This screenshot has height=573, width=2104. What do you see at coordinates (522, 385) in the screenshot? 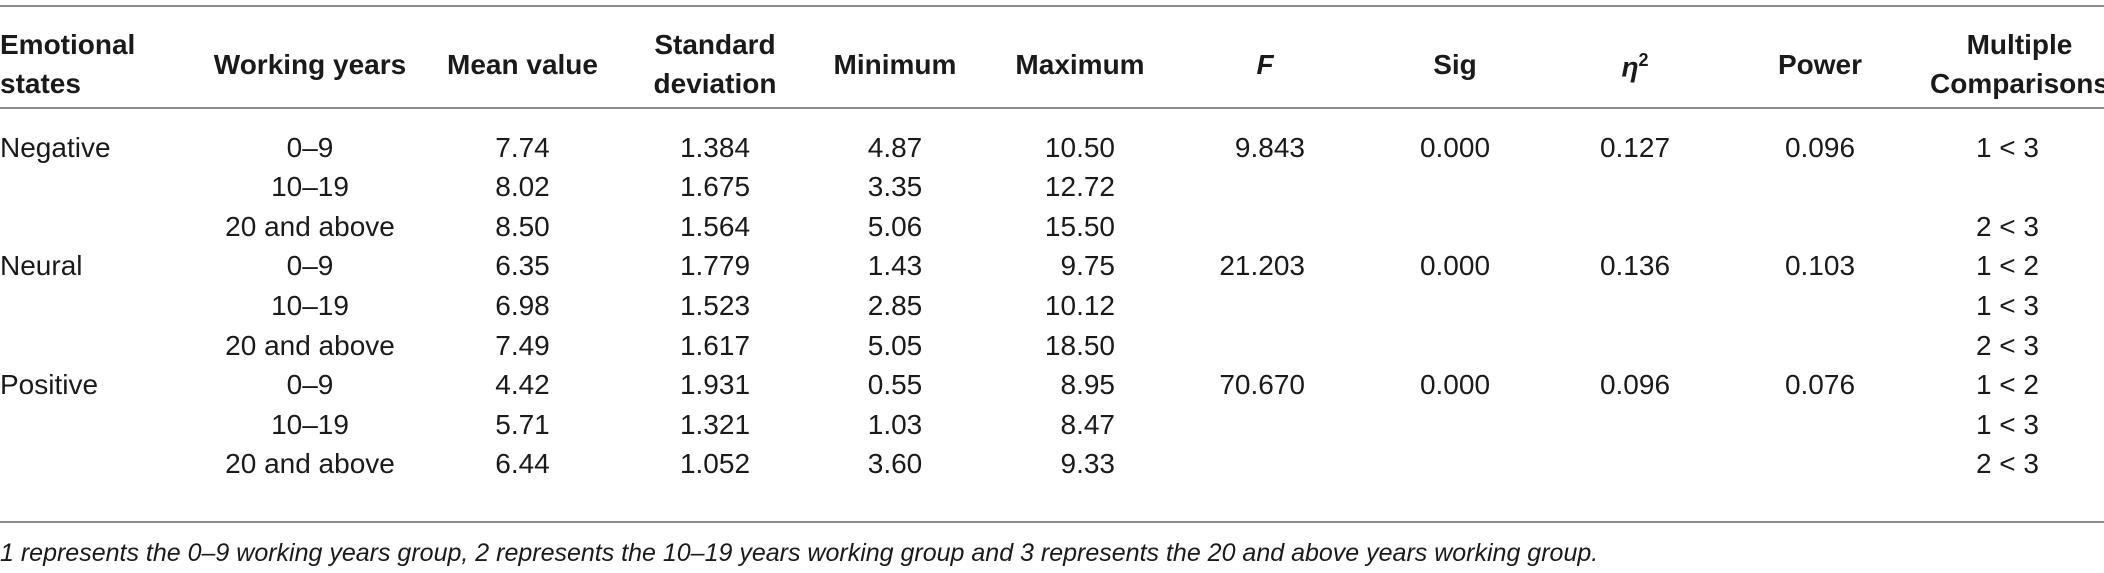
I see `cell-mean-value: 4.42` at bounding box center [522, 385].